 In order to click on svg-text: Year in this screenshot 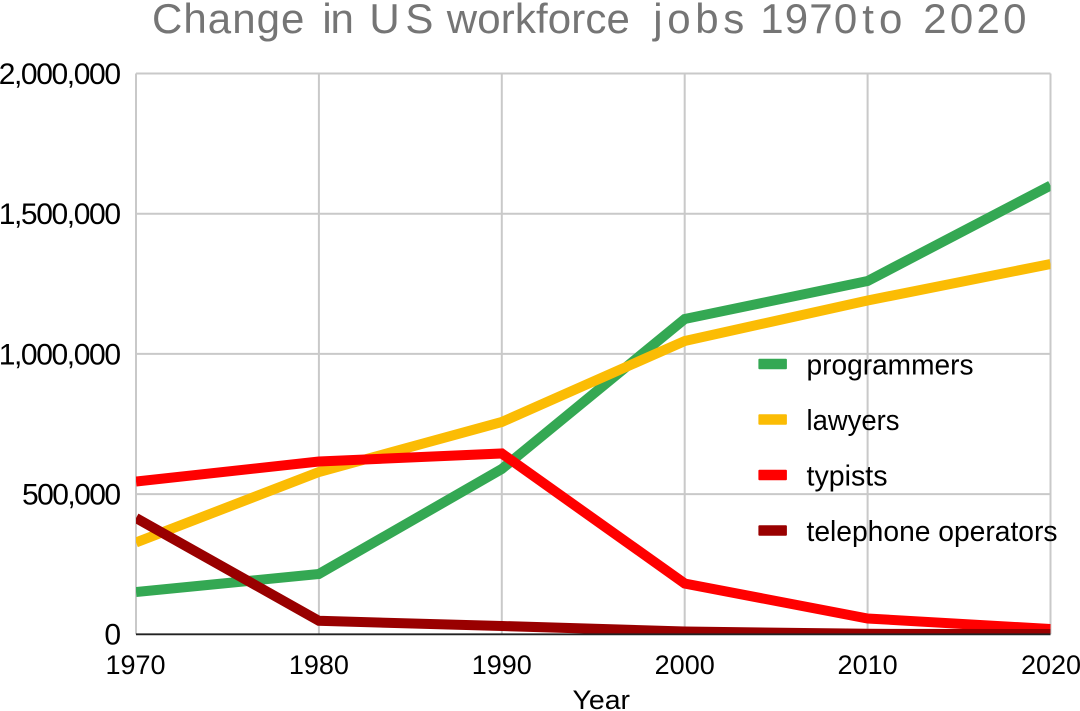, I will do `click(602, 698)`.